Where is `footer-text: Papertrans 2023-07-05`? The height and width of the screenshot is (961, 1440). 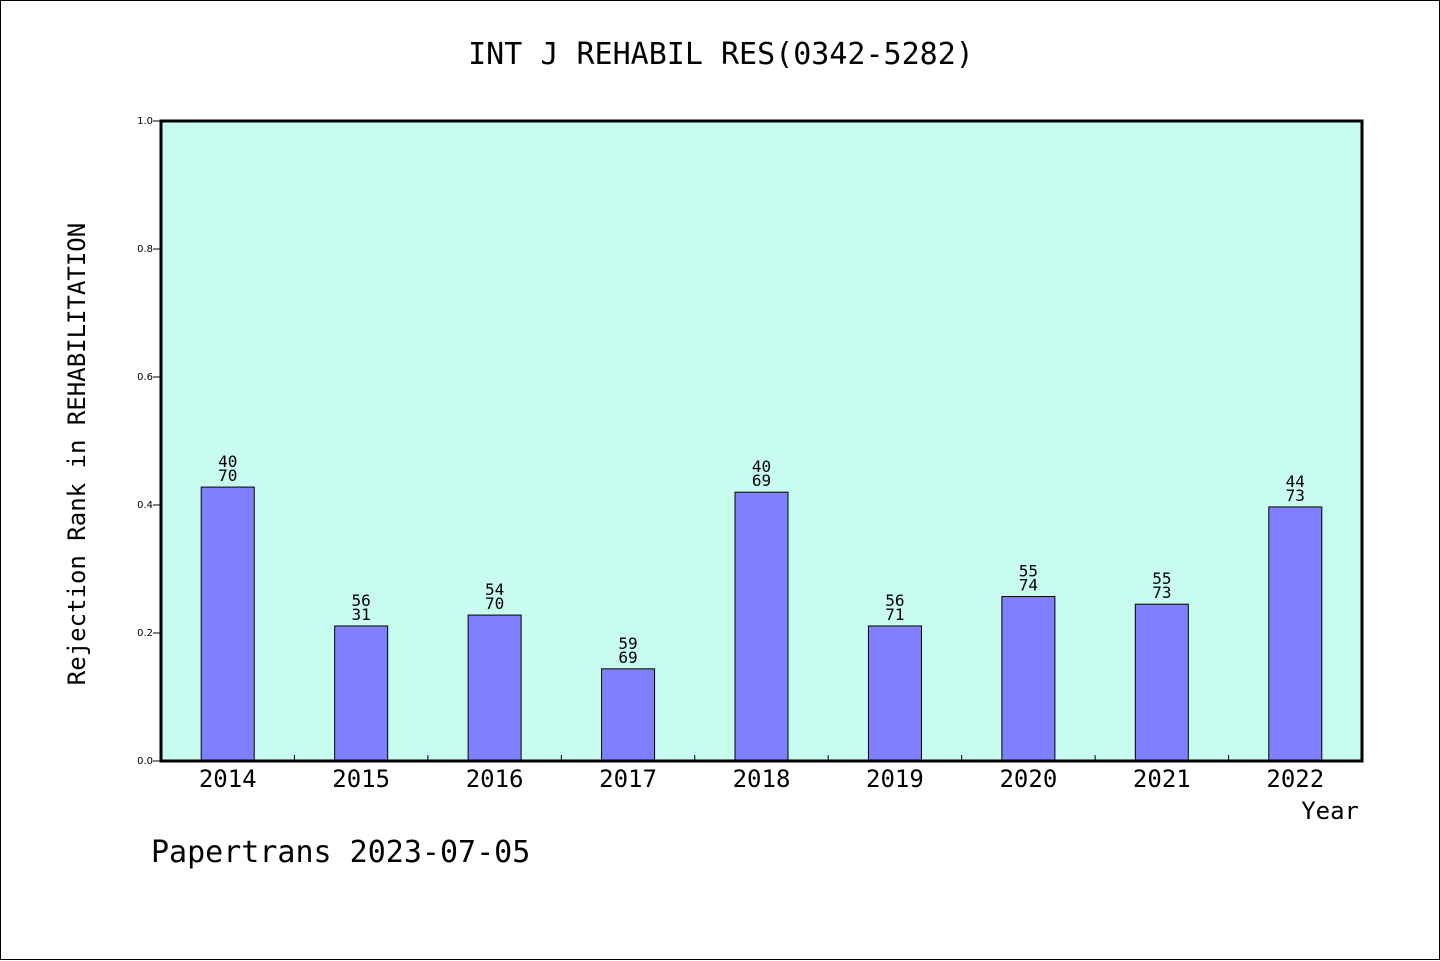
footer-text: Papertrans 2023-07-05 is located at coordinates (341, 852).